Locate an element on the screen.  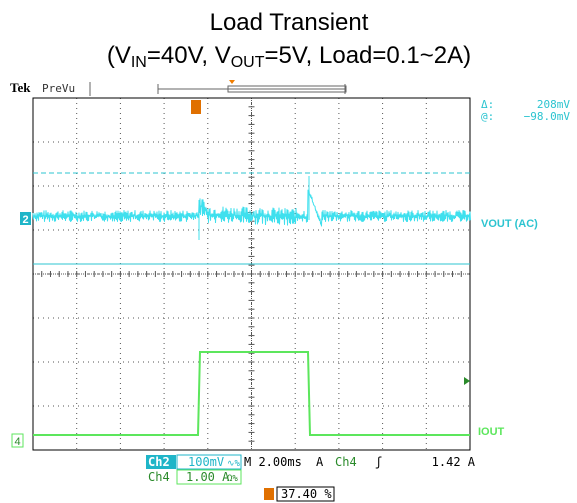
ch4-label: IOUT is located at coordinates (491, 432).